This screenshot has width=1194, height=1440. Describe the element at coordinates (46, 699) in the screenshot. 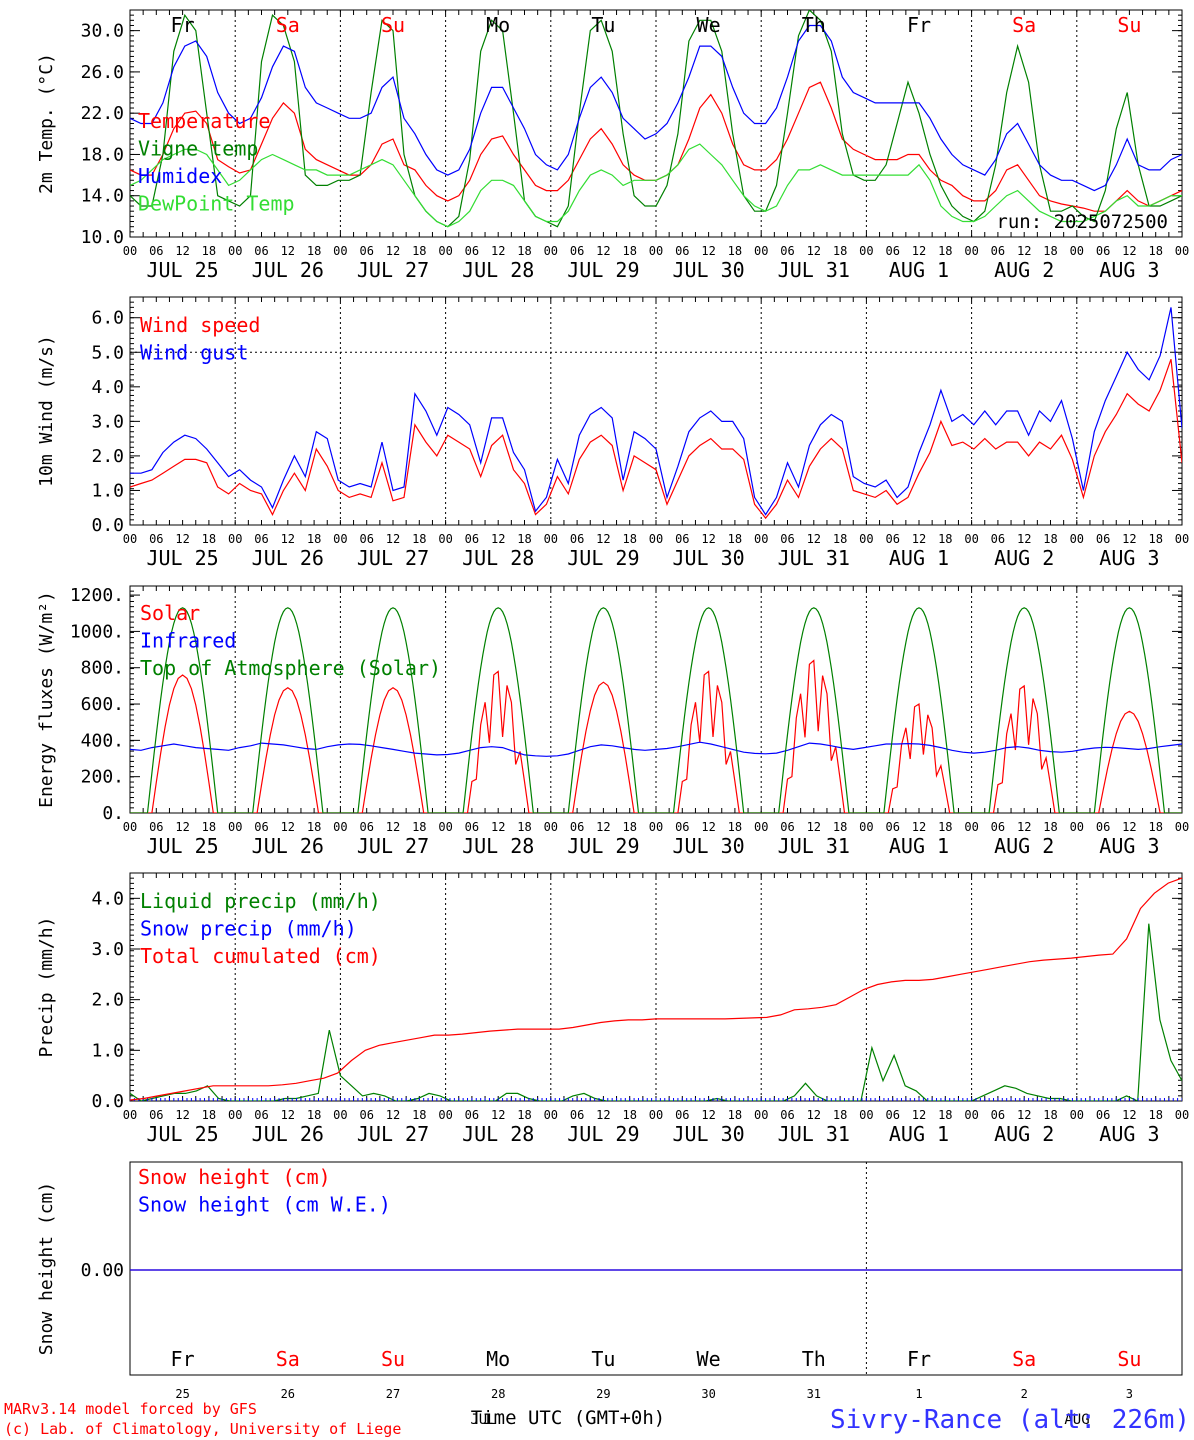

I see `y-axis-label: Energy fluxes (W/m²)` at that location.